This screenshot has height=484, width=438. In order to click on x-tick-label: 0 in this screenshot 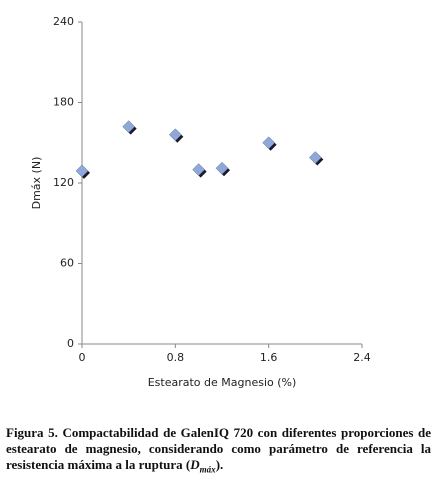, I will do `click(82, 357)`.